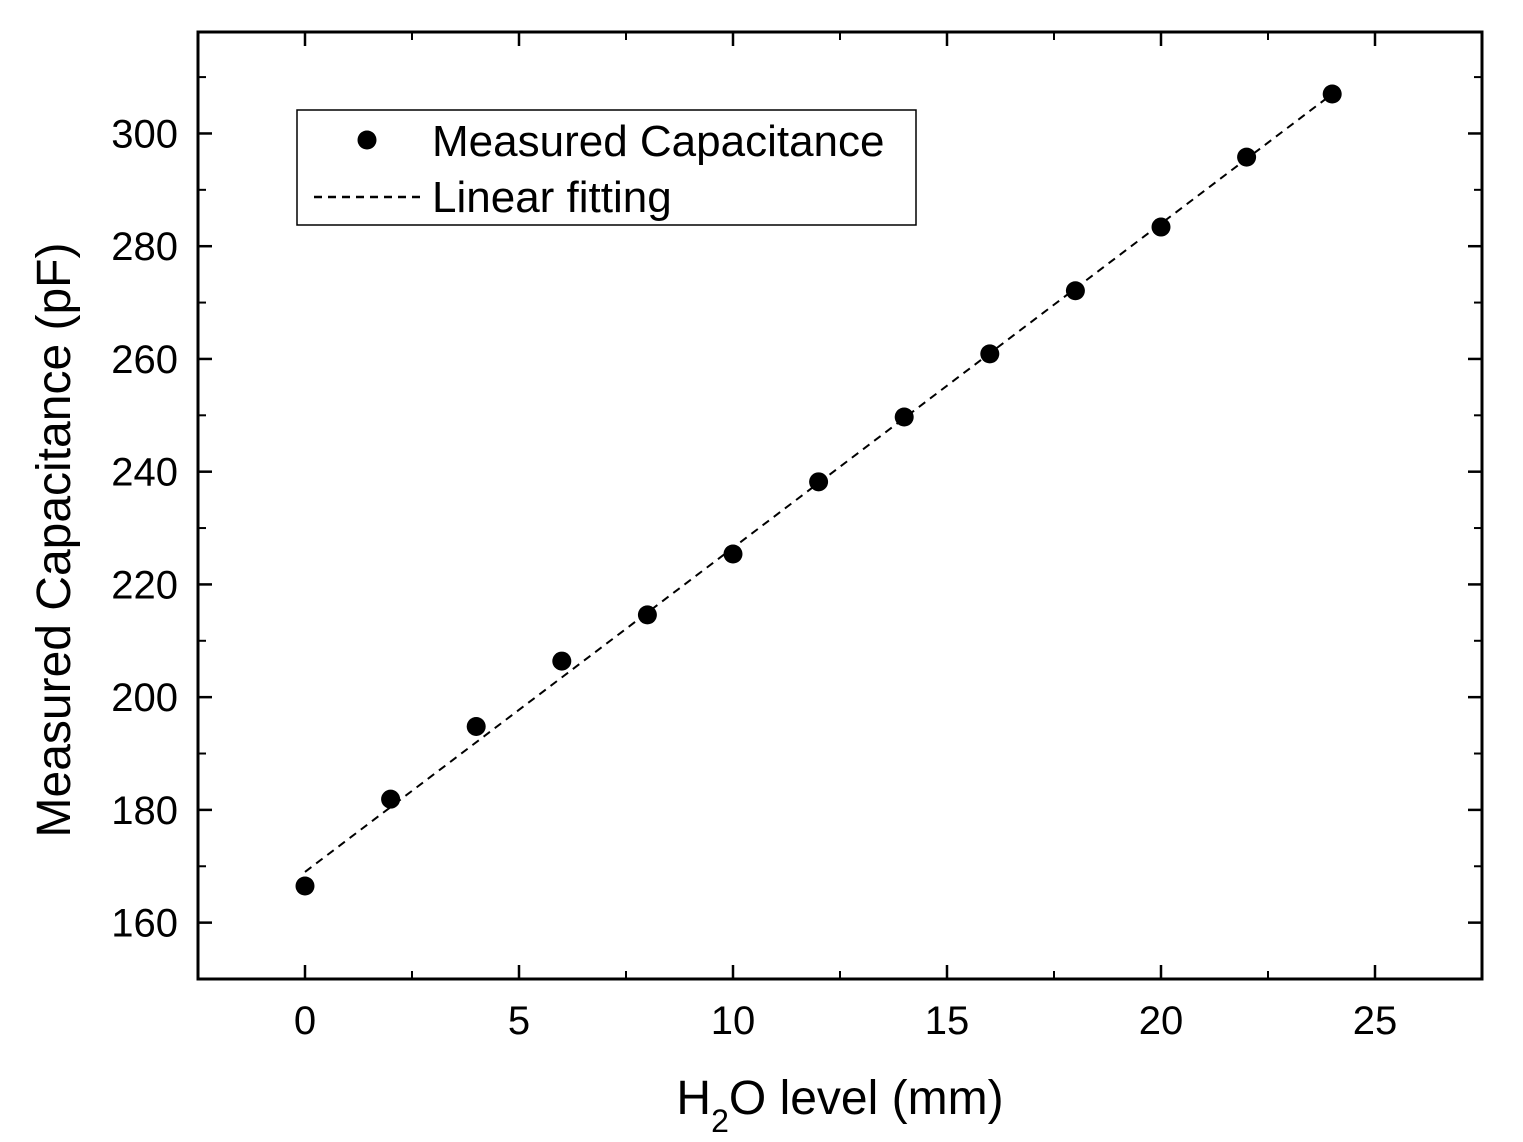 Image resolution: width=1523 pixels, height=1142 pixels. What do you see at coordinates (519, 1021) in the screenshot?
I see `x-tick-label: 5` at bounding box center [519, 1021].